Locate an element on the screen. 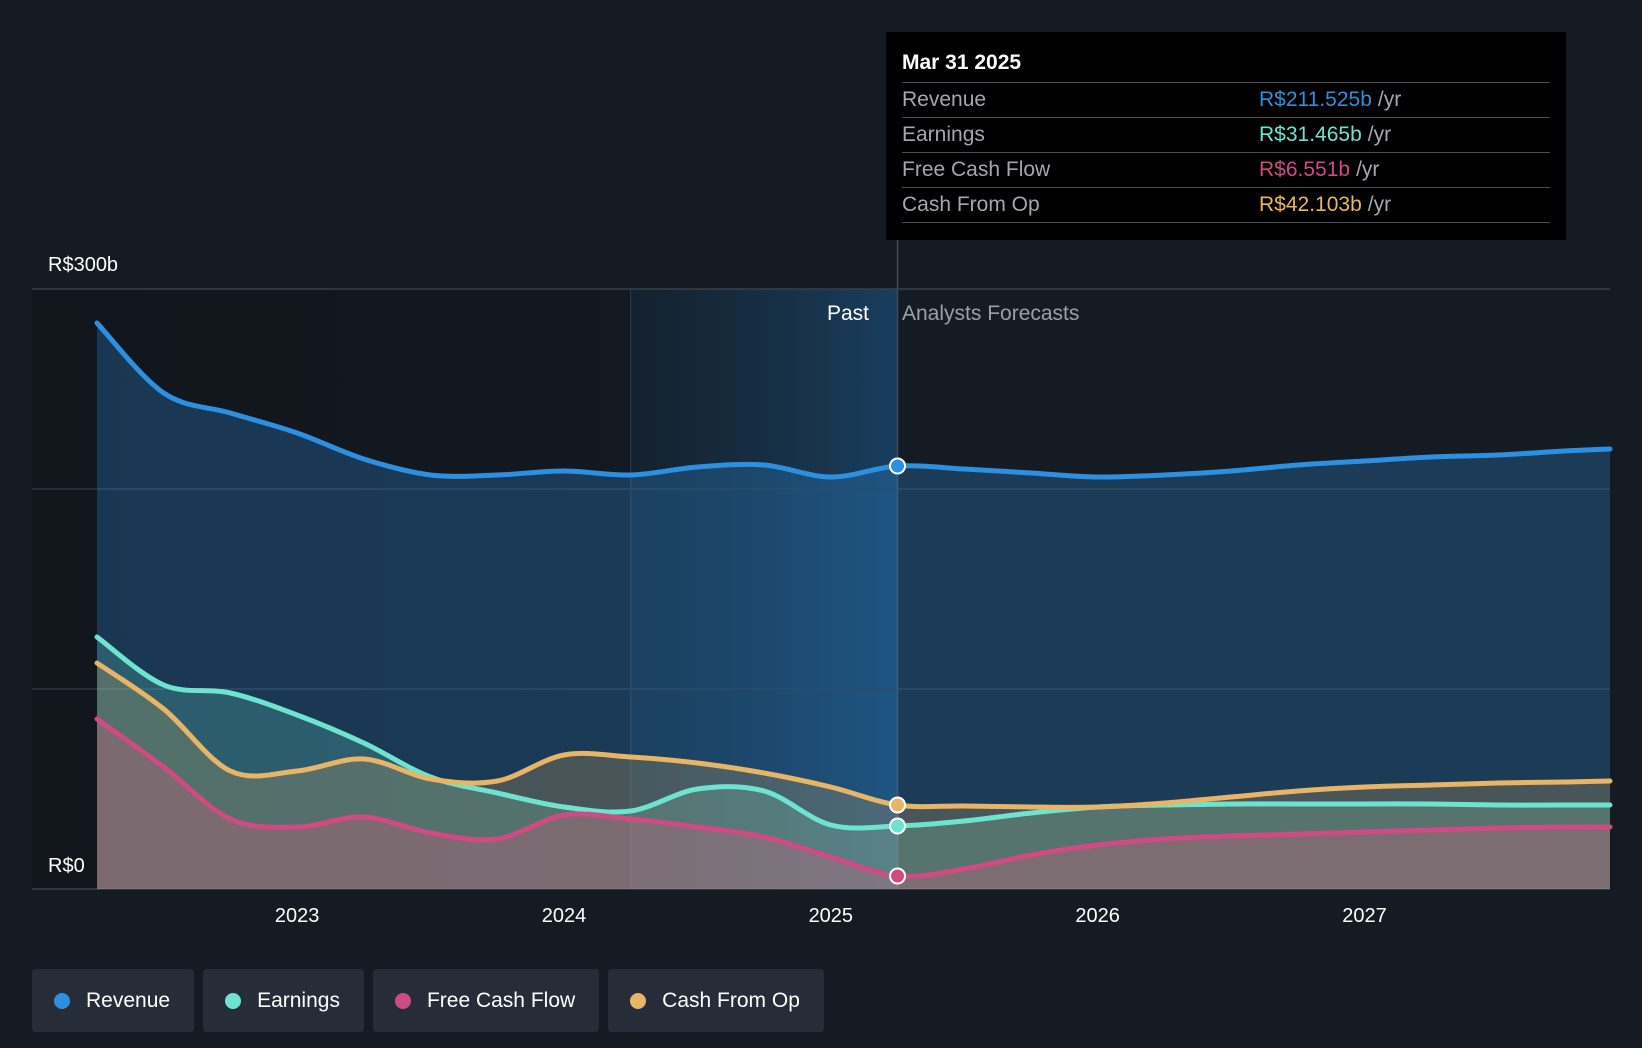 The image size is (1642, 1048). tooltip-value: R$6.551b is located at coordinates (1305, 169).